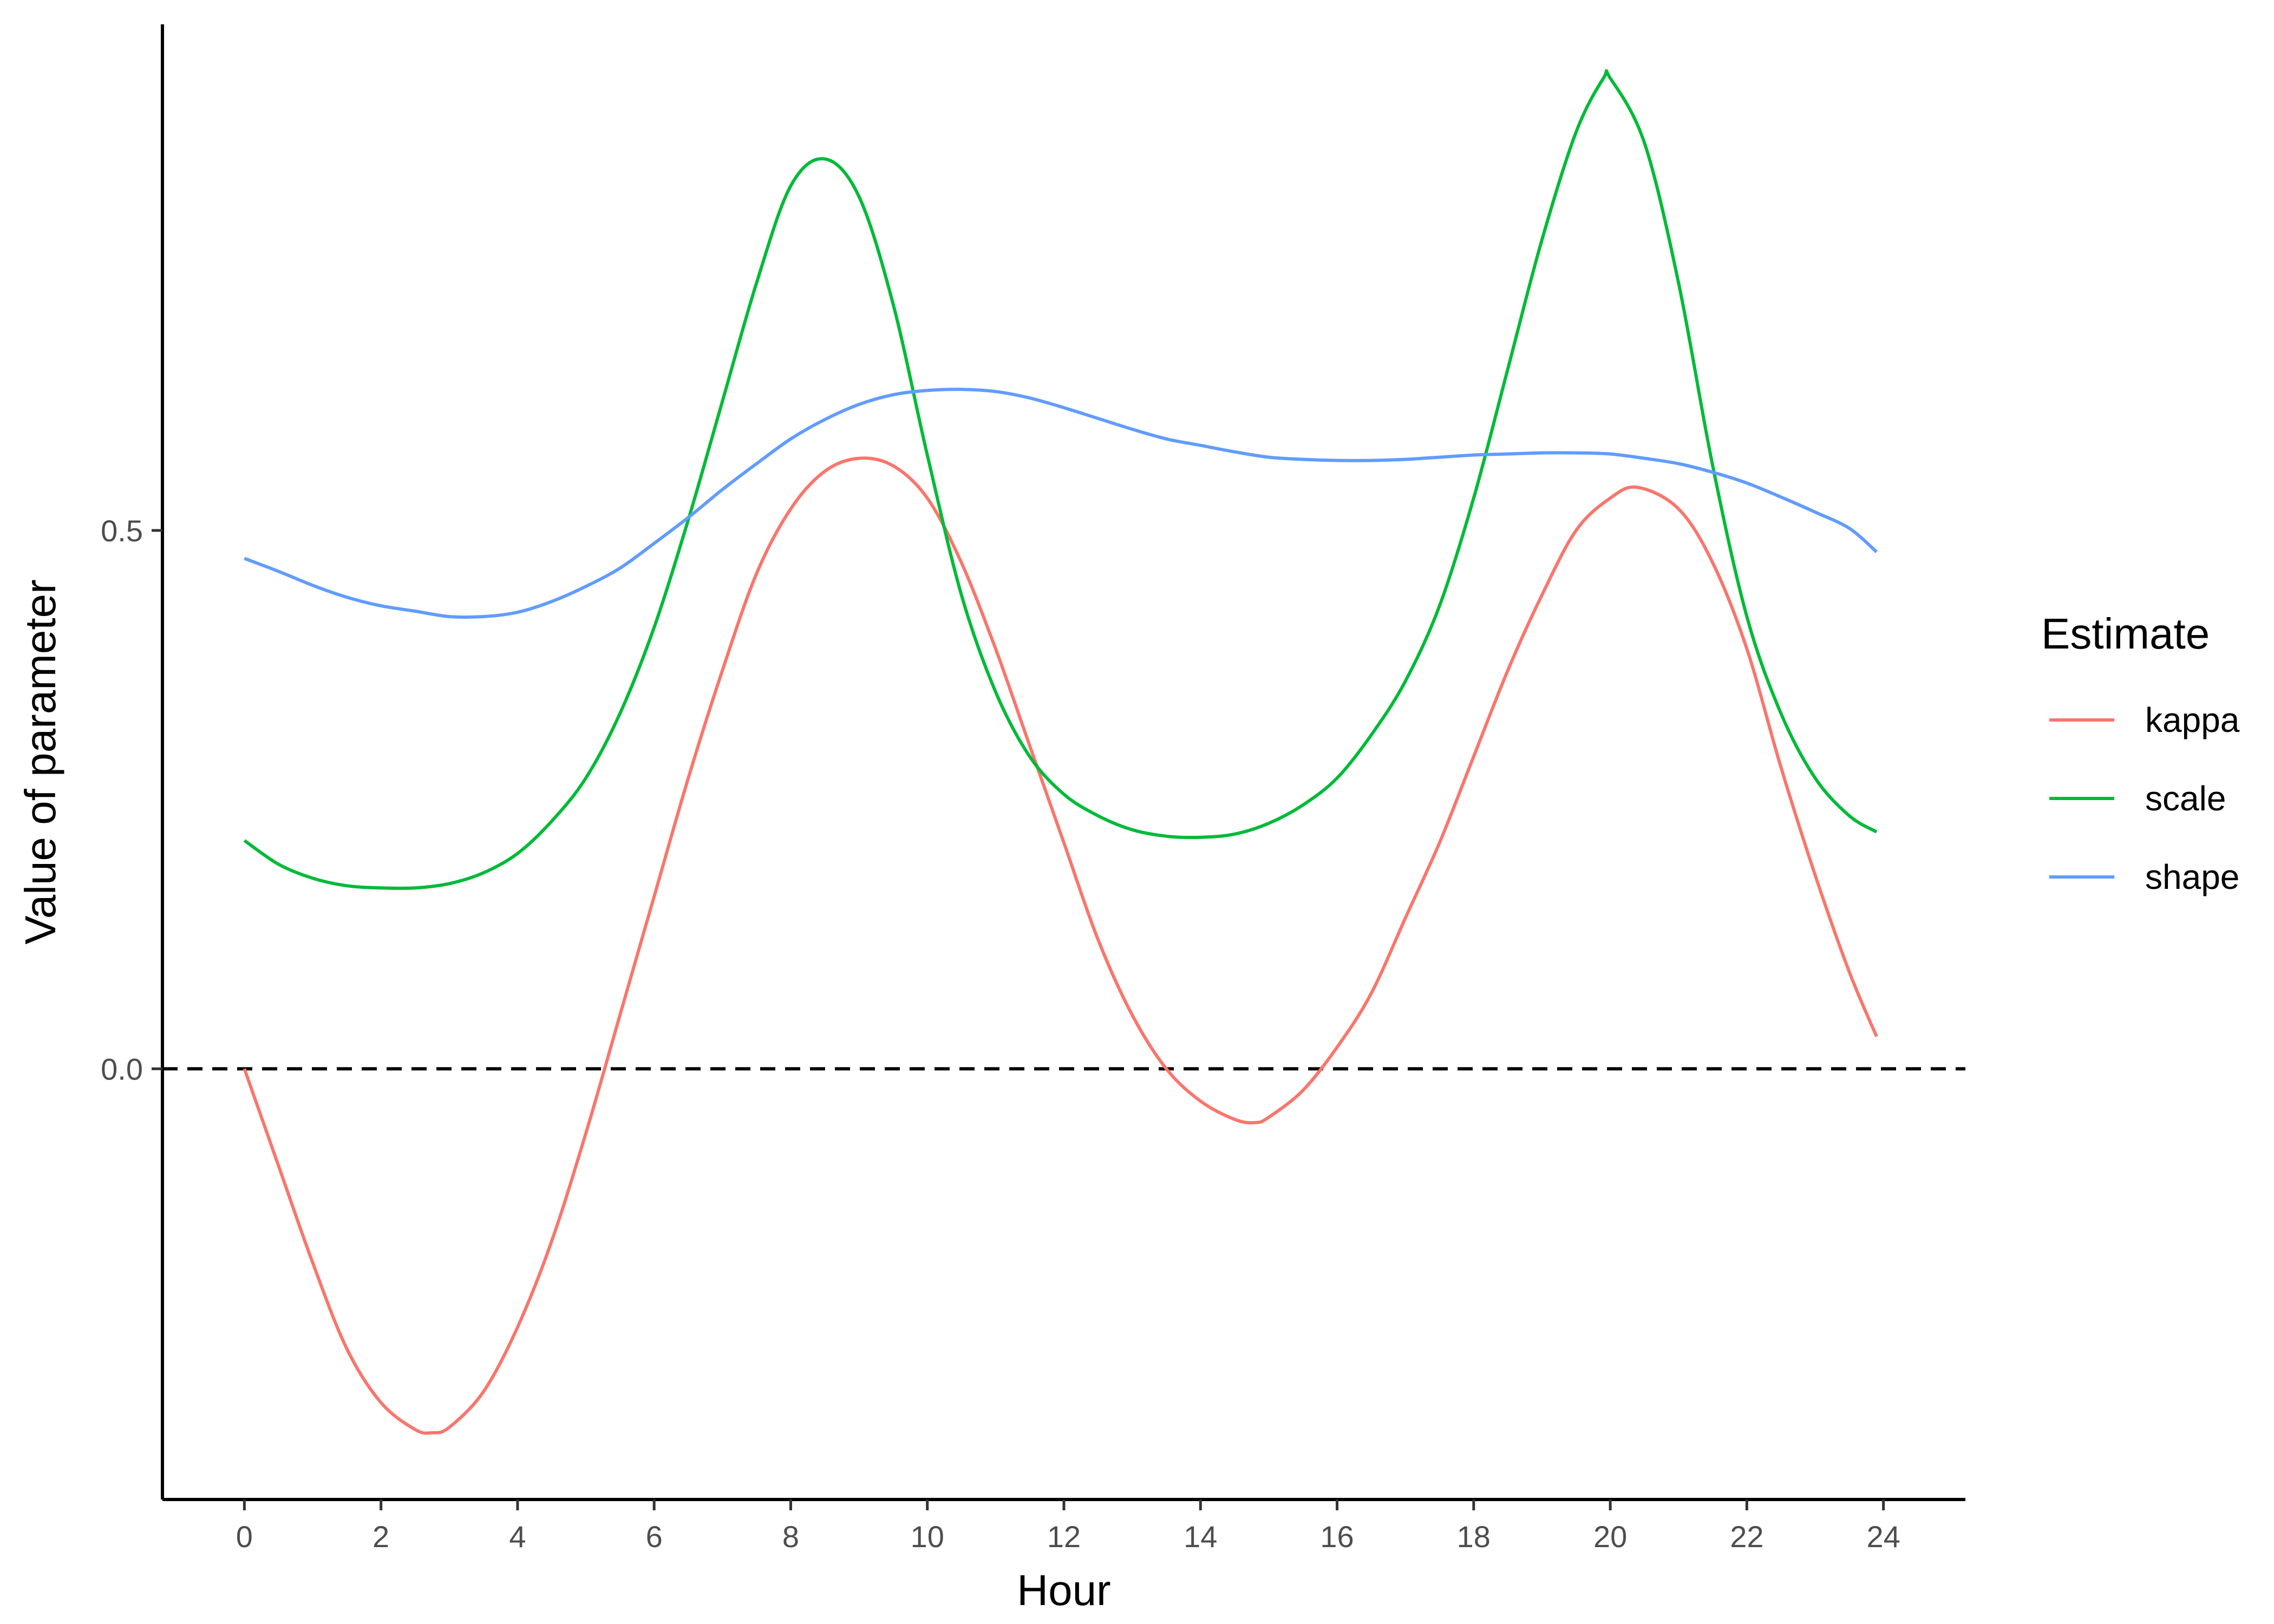  Describe the element at coordinates (655, 1537) in the screenshot. I see `x-tick-label: 6` at that location.